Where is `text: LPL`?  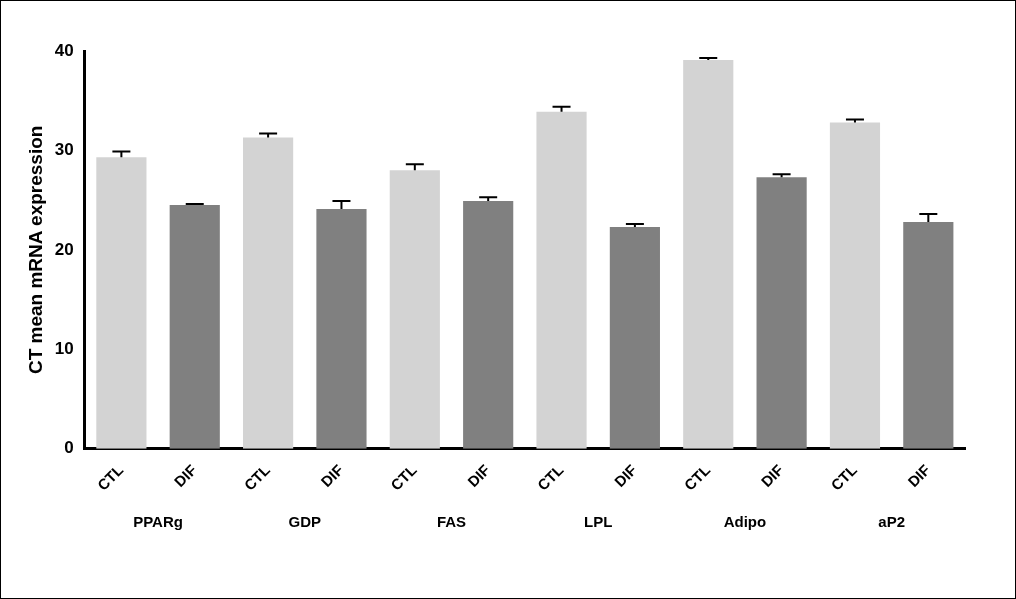 text: LPL is located at coordinates (598, 522).